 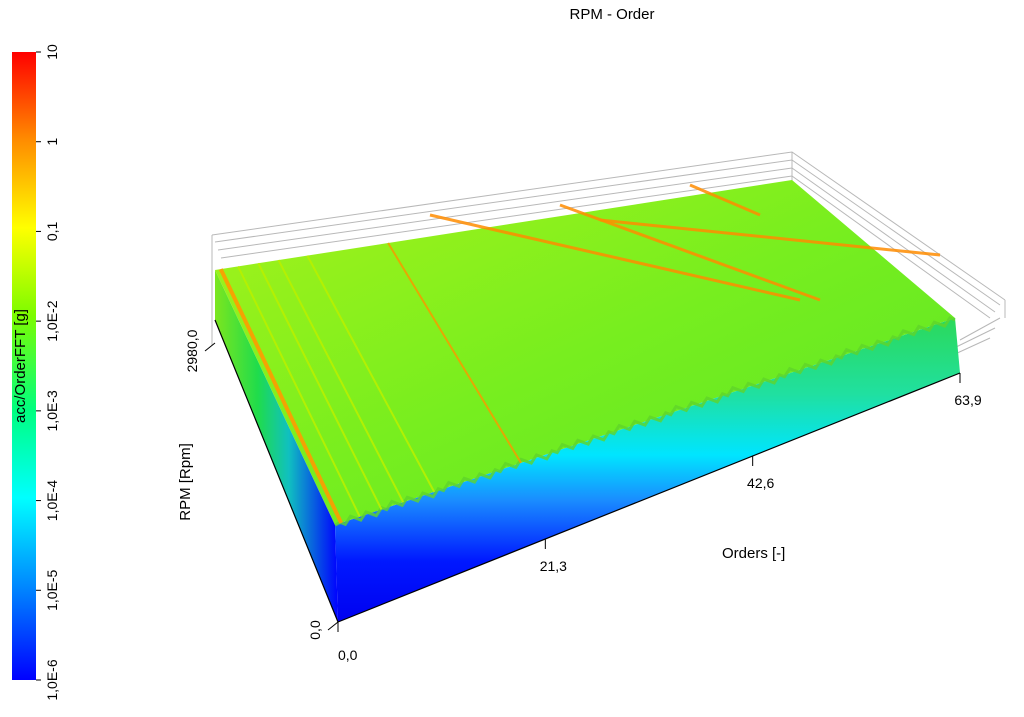 What do you see at coordinates (20, 366) in the screenshot?
I see `colorbar-label: acc/OrderFFT [g]` at bounding box center [20, 366].